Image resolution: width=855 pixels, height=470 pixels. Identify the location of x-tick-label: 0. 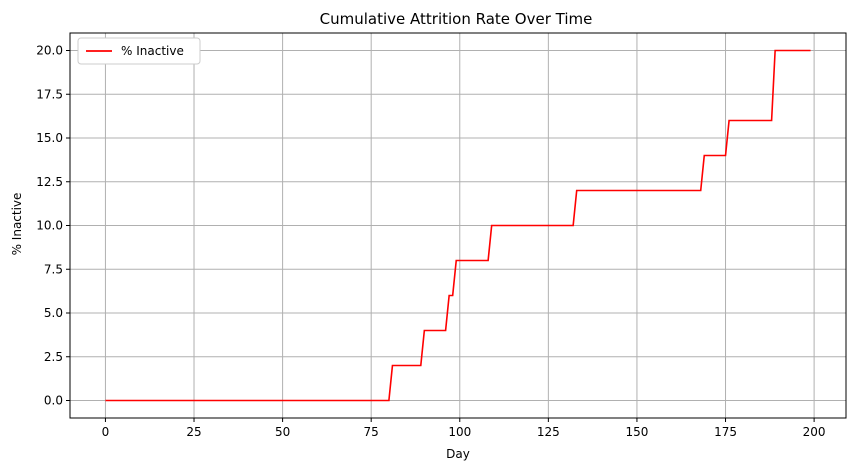
(106, 432).